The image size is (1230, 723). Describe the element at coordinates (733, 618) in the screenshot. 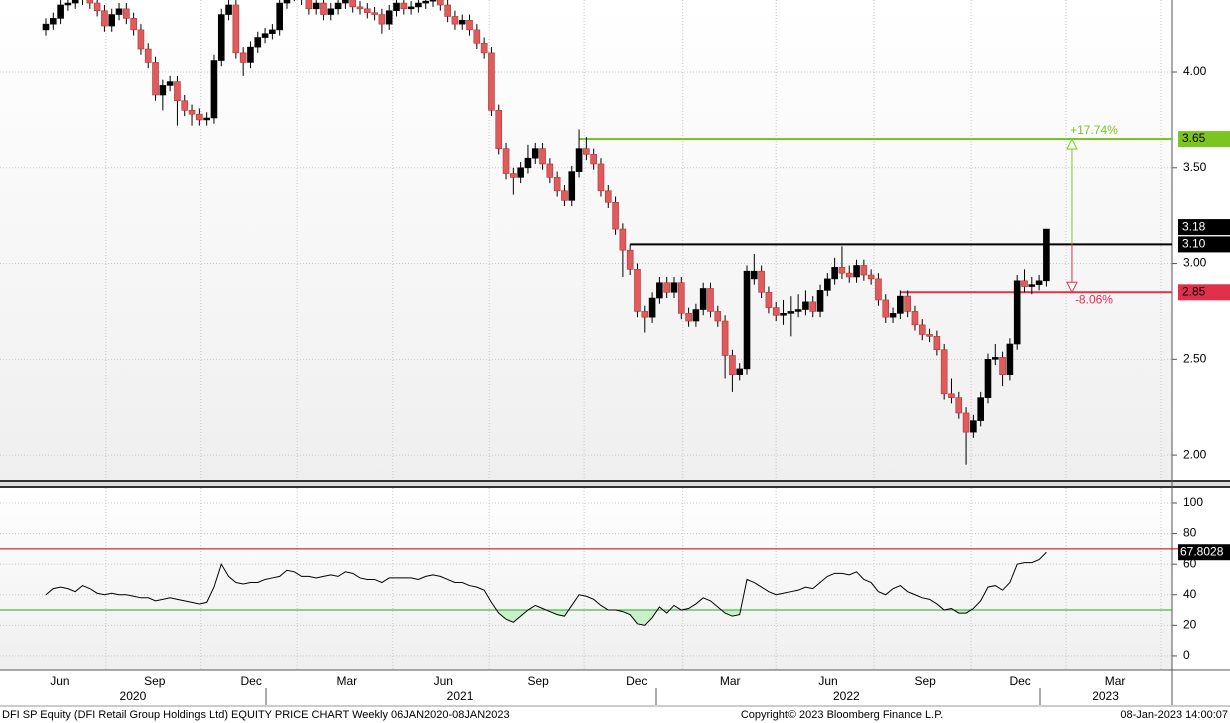

I see `rsi-oversold-fill` at that location.